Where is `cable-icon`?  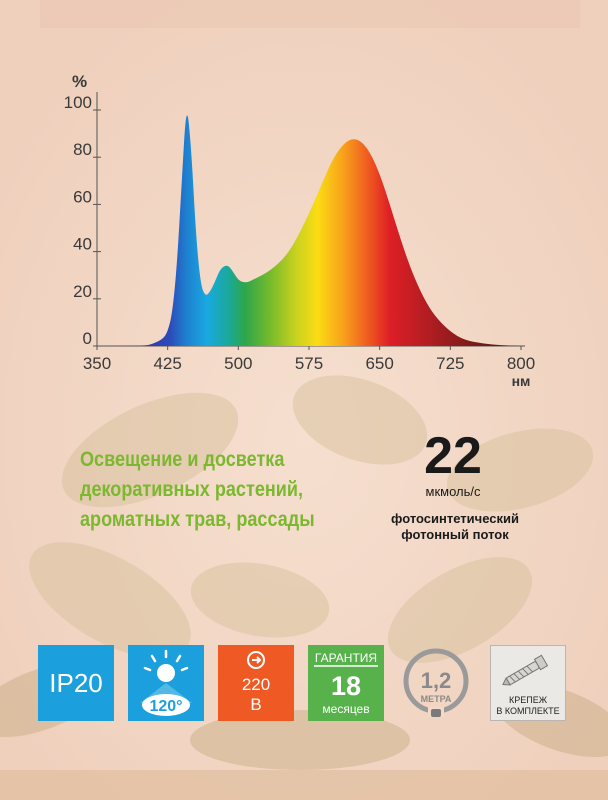
cable-icon is located at coordinates (436, 682).